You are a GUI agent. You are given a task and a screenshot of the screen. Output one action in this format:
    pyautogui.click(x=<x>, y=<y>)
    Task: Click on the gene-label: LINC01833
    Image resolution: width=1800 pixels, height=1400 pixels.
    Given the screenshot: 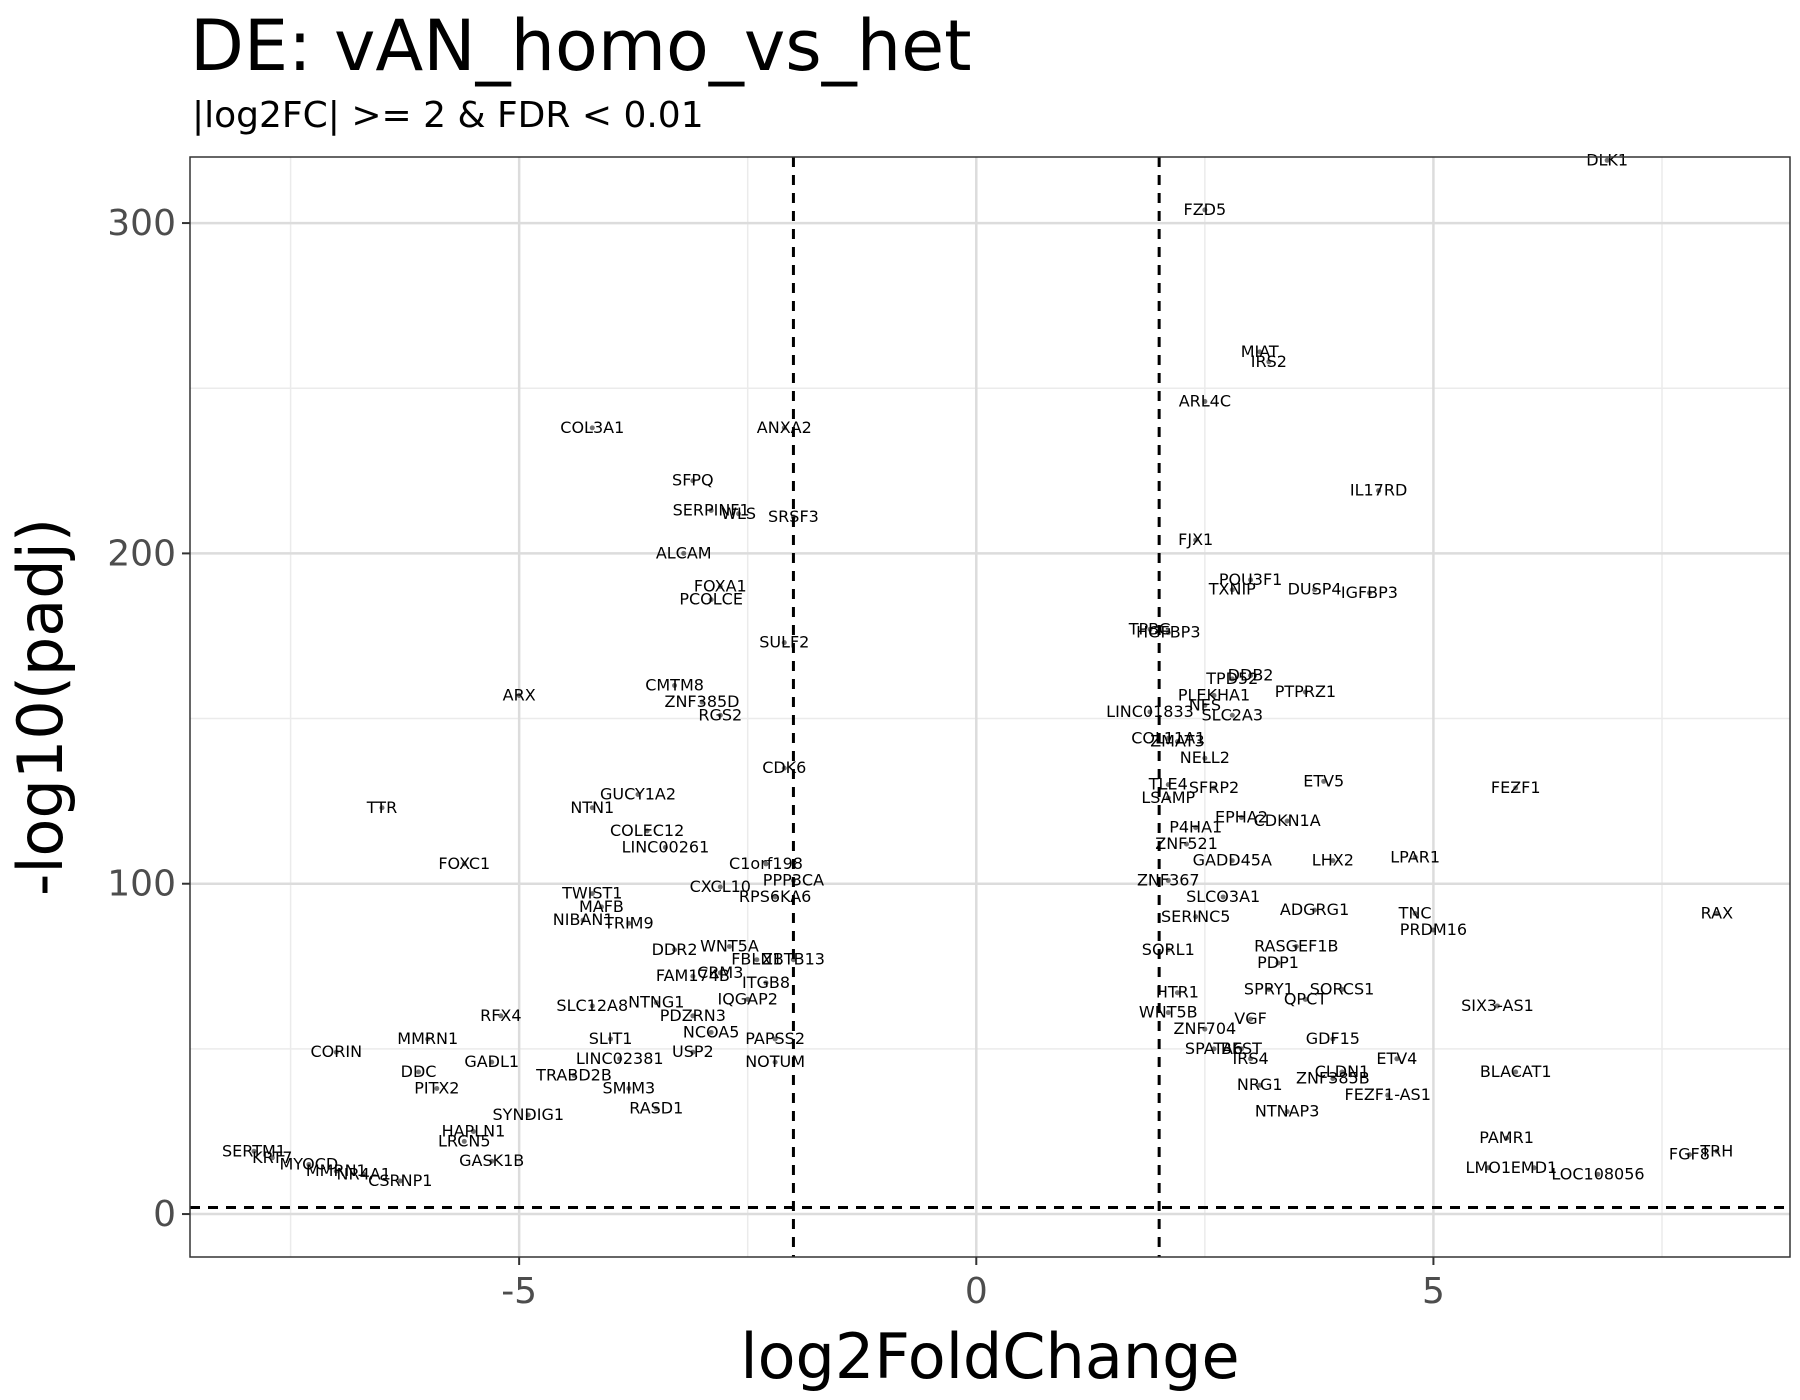 What is the action you would take?
    pyautogui.click(x=1150, y=711)
    